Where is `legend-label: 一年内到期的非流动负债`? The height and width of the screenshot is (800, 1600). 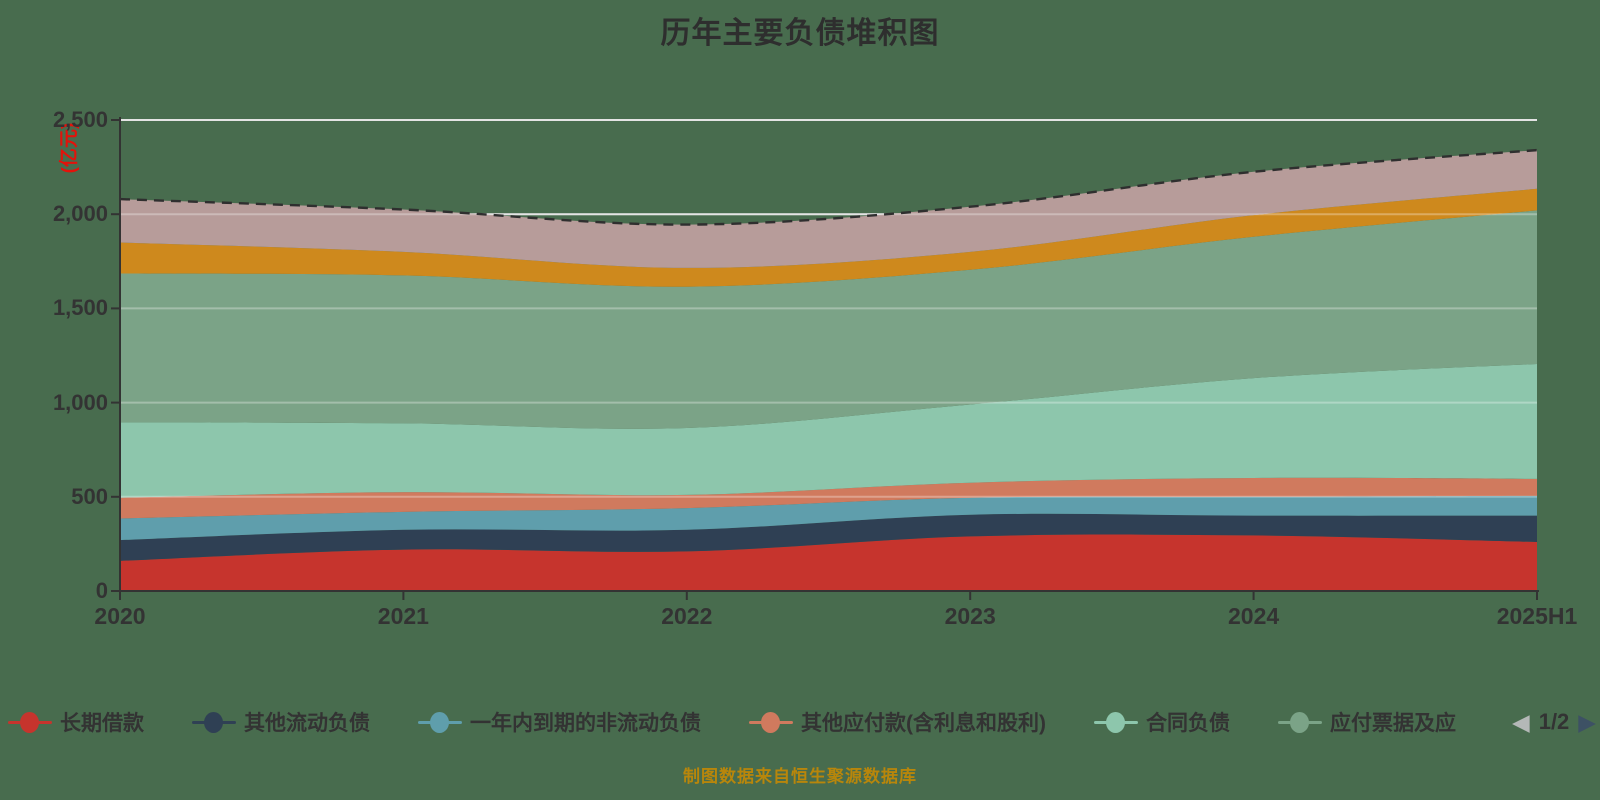 legend-label: 一年内到期的非流动负债 is located at coordinates (585, 723).